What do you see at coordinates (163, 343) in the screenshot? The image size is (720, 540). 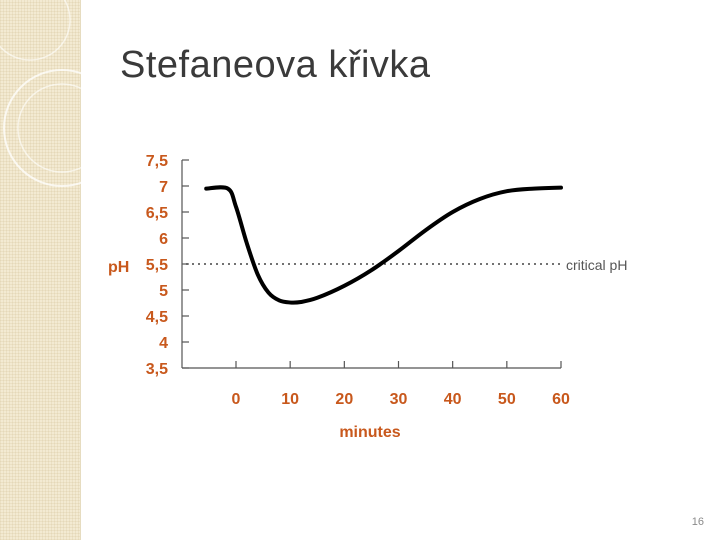 I see `y-tick-label: 4` at bounding box center [163, 343].